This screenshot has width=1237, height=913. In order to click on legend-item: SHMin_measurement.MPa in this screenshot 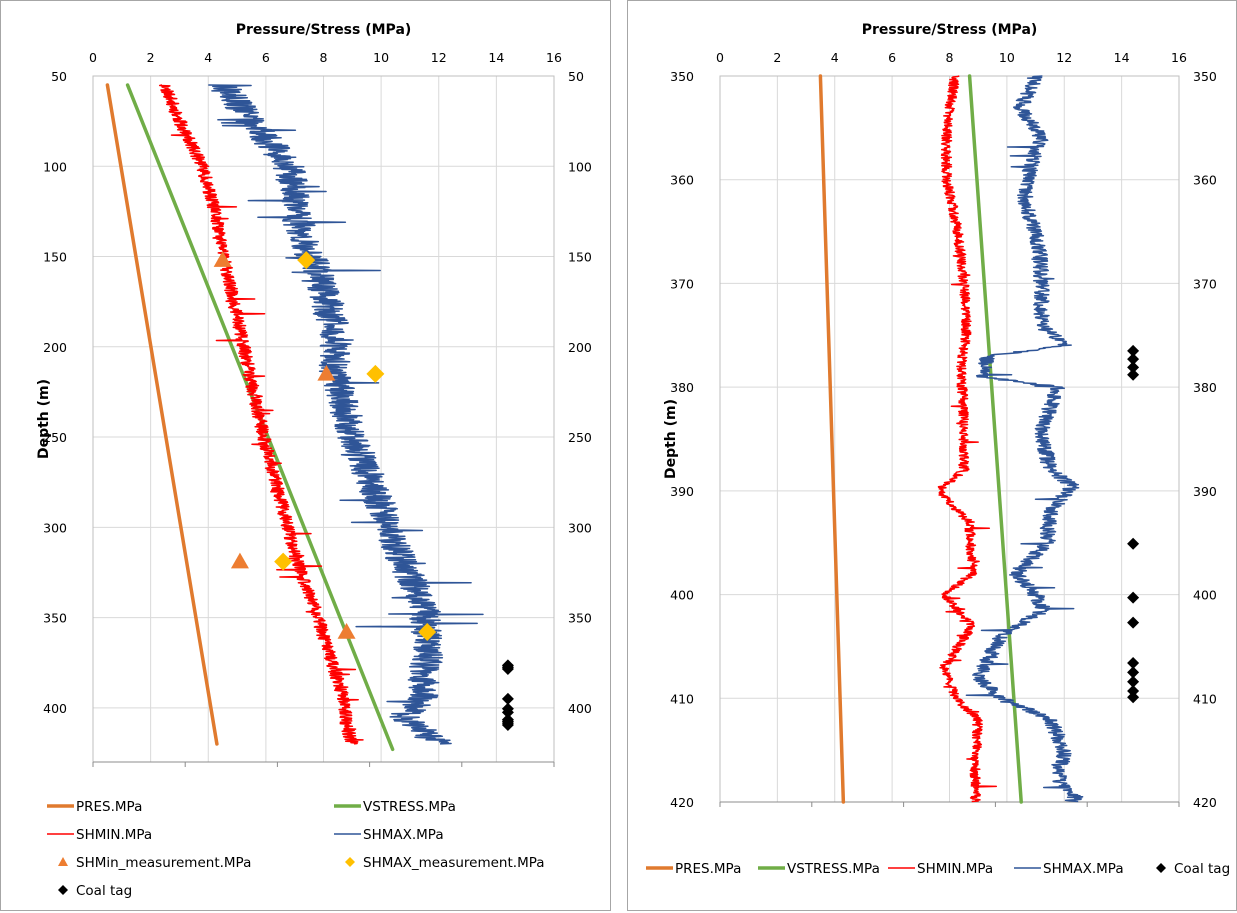, I will do `click(154, 863)`.